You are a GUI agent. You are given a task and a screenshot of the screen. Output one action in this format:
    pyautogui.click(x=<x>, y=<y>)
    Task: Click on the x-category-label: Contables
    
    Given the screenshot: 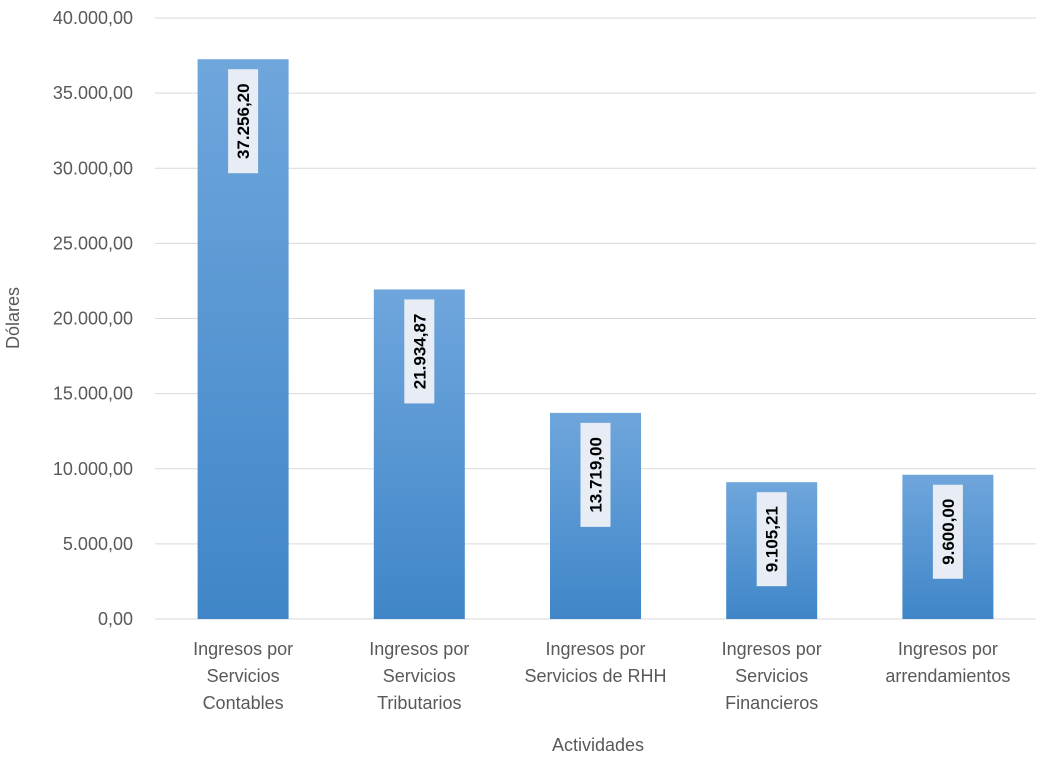 What is the action you would take?
    pyautogui.click(x=243, y=703)
    